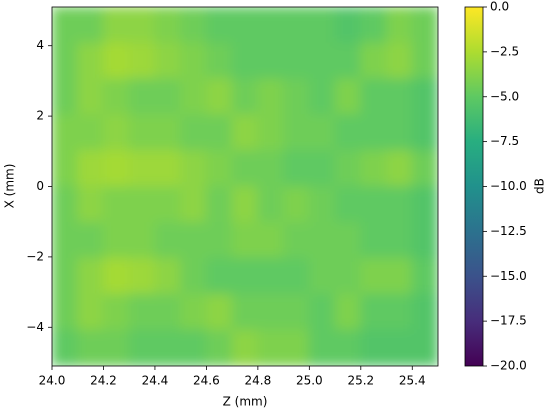 The height and width of the screenshot is (412, 550). I want to click on x-tick-label: 24.2, so click(103, 381).